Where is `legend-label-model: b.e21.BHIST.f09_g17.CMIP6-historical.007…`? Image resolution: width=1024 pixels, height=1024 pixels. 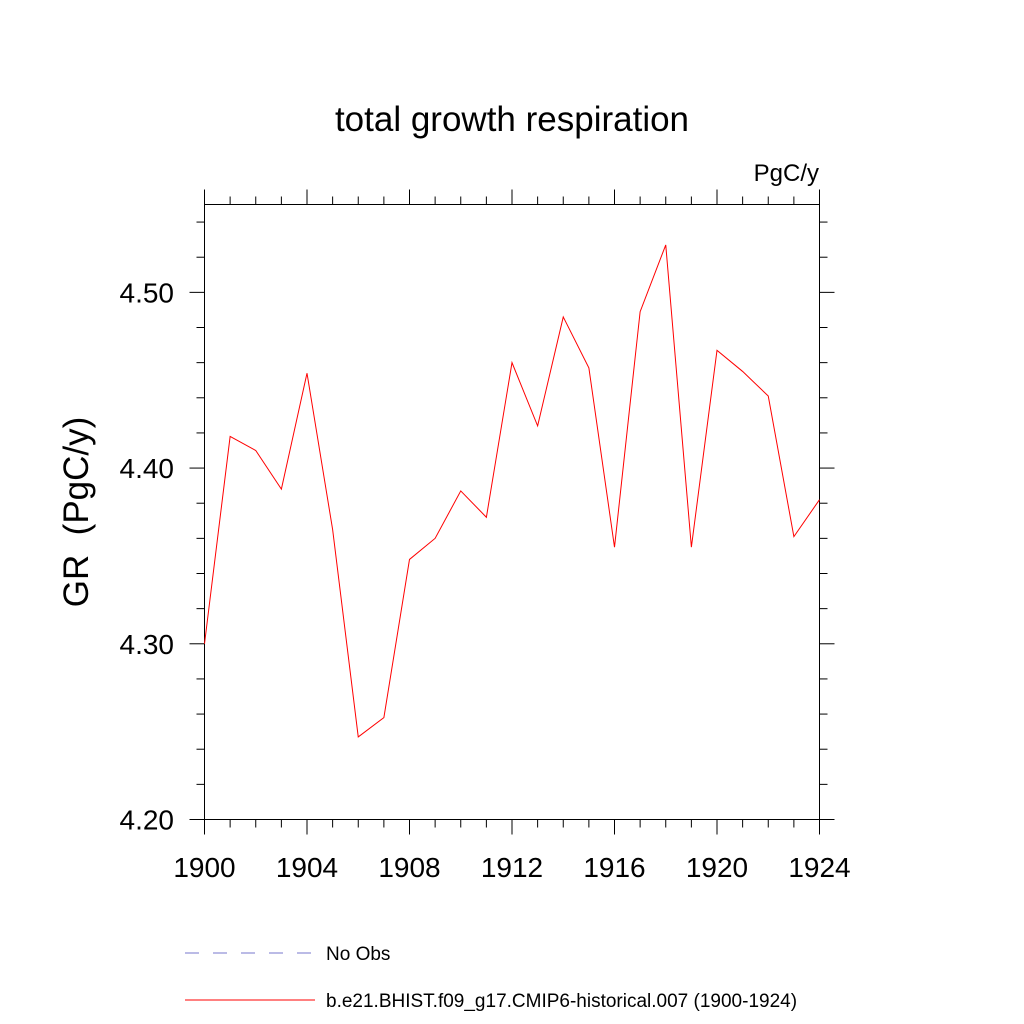
legend-label-model: b.e21.BHIST.f09_g17.CMIP6-historical.007… is located at coordinates (561, 1001).